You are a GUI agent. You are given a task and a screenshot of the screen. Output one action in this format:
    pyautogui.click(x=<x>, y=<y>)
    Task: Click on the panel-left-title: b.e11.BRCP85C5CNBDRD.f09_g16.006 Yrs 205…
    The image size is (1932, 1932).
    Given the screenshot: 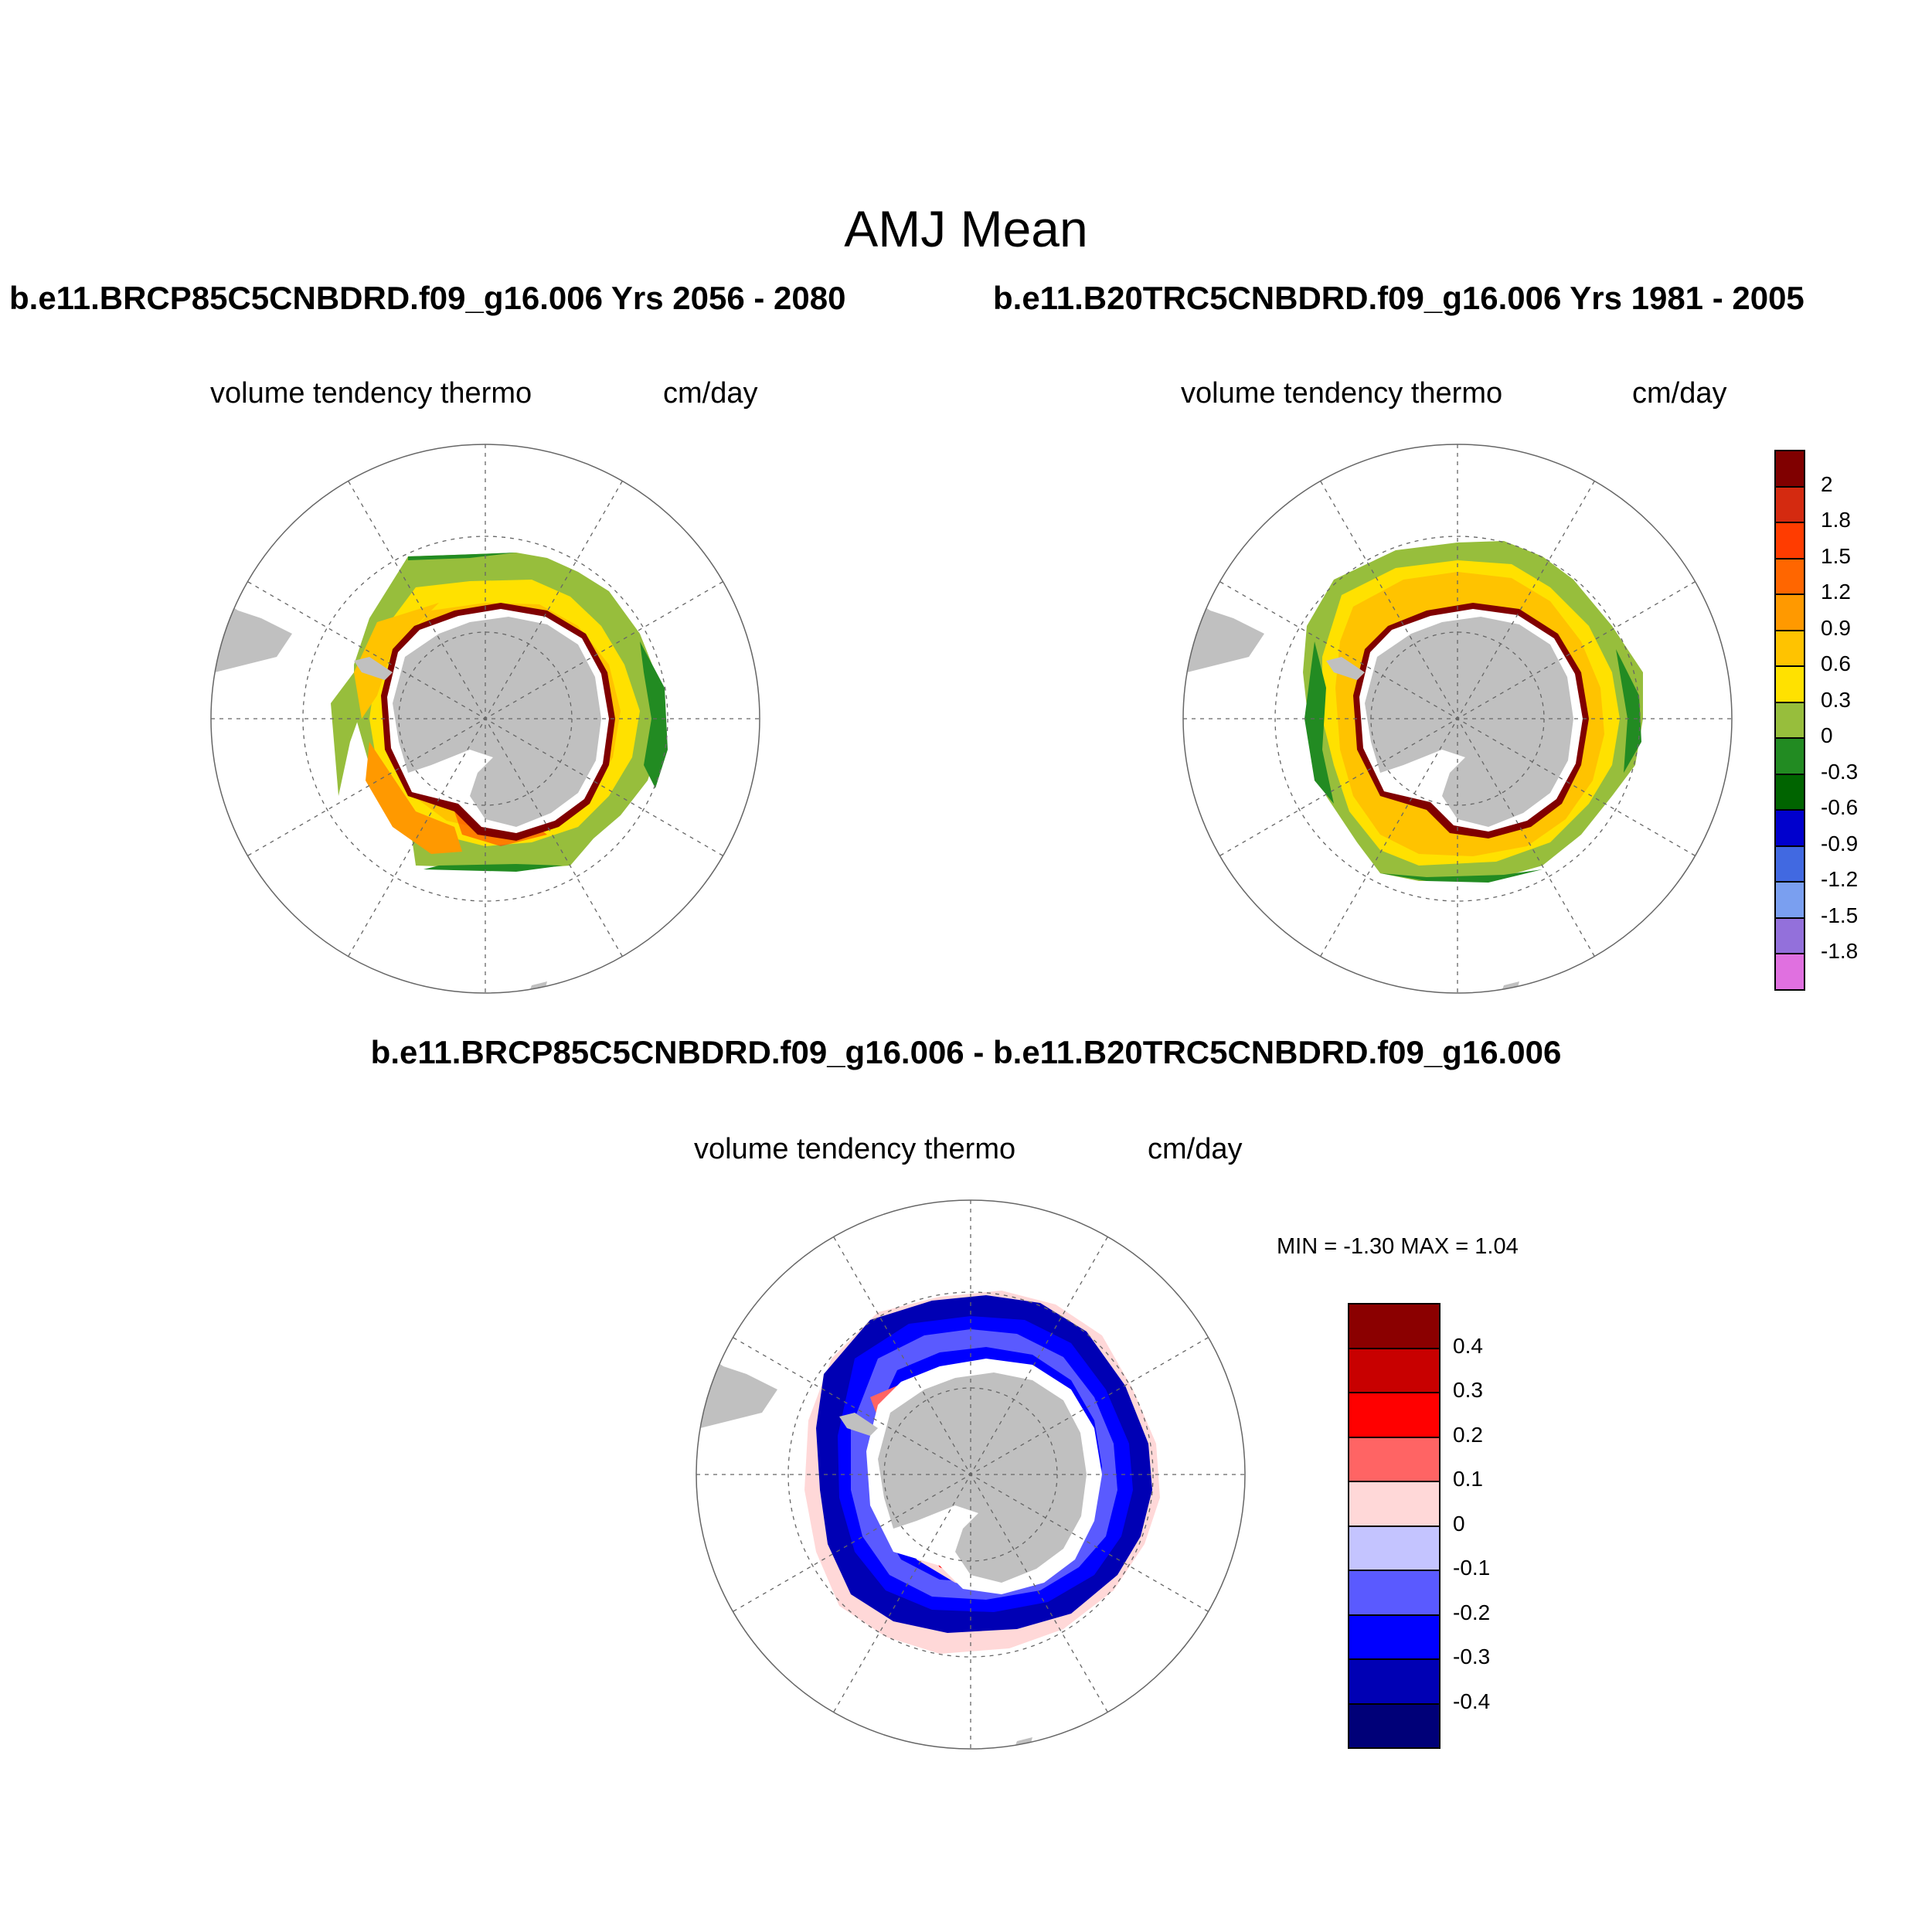 What is the action you would take?
    pyautogui.click(x=428, y=298)
    